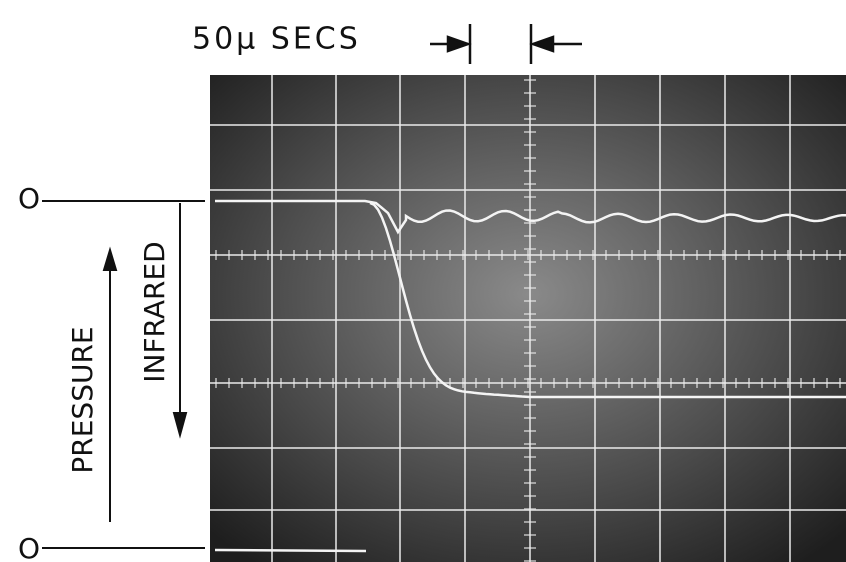 This screenshot has width=846, height=562. Describe the element at coordinates (506, 44) in the screenshot. I see `time-markers` at that location.